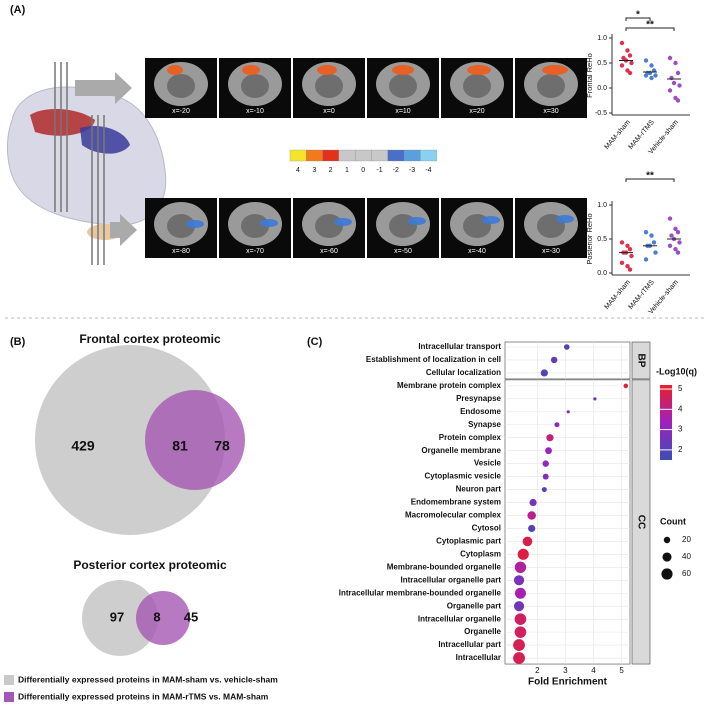 The height and width of the screenshot is (711, 709). I want to click on panel-label: (A), so click(18, 10).